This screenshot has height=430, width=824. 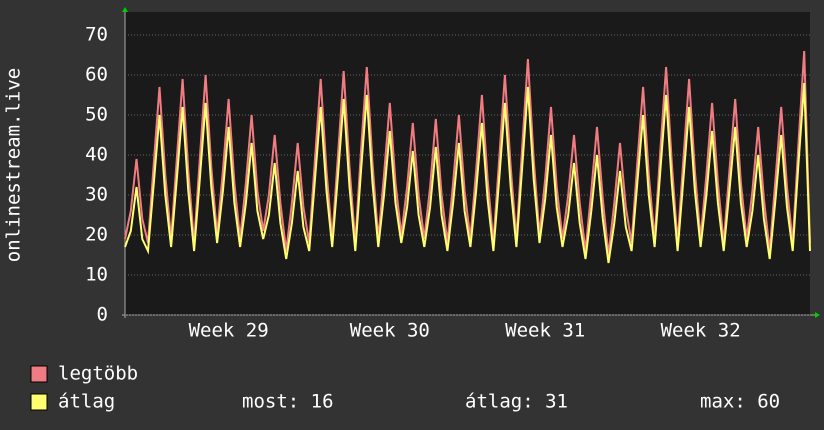 What do you see at coordinates (229, 331) in the screenshot?
I see `x-tick-label: Week 29` at bounding box center [229, 331].